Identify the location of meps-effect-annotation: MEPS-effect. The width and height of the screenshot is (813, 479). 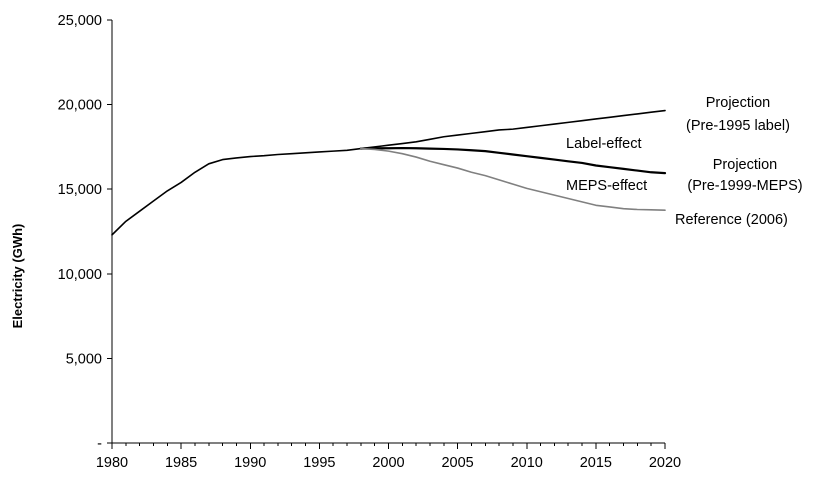
(606, 186).